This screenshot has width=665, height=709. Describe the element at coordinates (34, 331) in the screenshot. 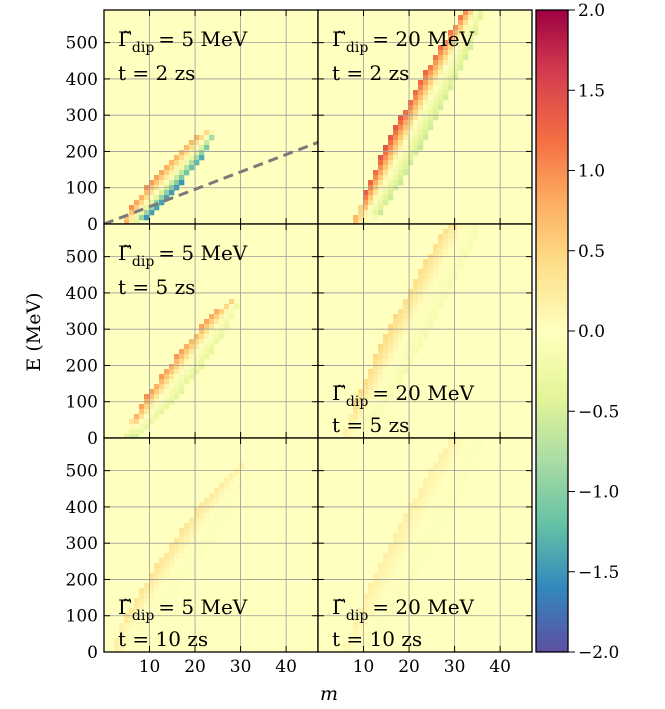

I see `y-axis-label-group: E (MeV)` at that location.